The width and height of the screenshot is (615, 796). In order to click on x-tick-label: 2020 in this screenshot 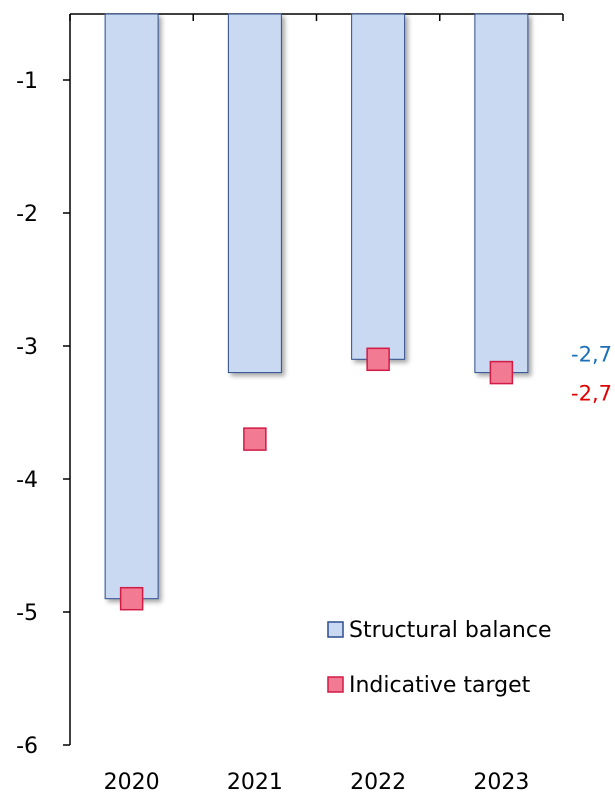, I will do `click(132, 782)`.